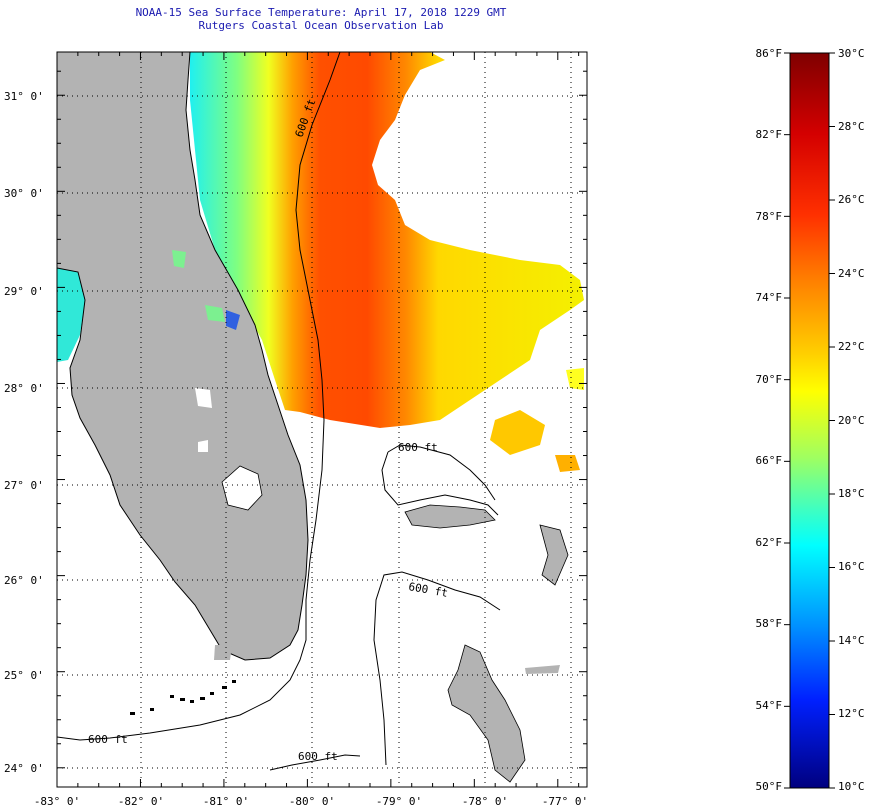  What do you see at coordinates (769, 216) in the screenshot?
I see `colorbar-f-label: 78°F` at bounding box center [769, 216].